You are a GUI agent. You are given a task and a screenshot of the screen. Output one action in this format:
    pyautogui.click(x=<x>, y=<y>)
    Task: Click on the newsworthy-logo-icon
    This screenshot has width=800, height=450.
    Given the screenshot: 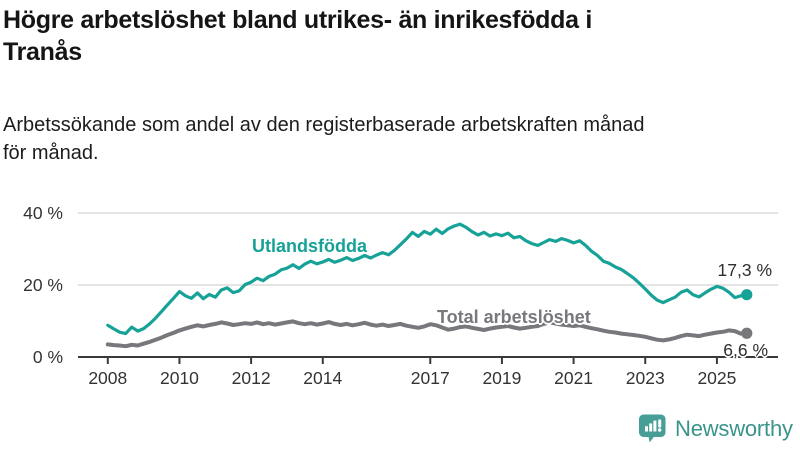 What is the action you would take?
    pyautogui.click(x=652, y=428)
    